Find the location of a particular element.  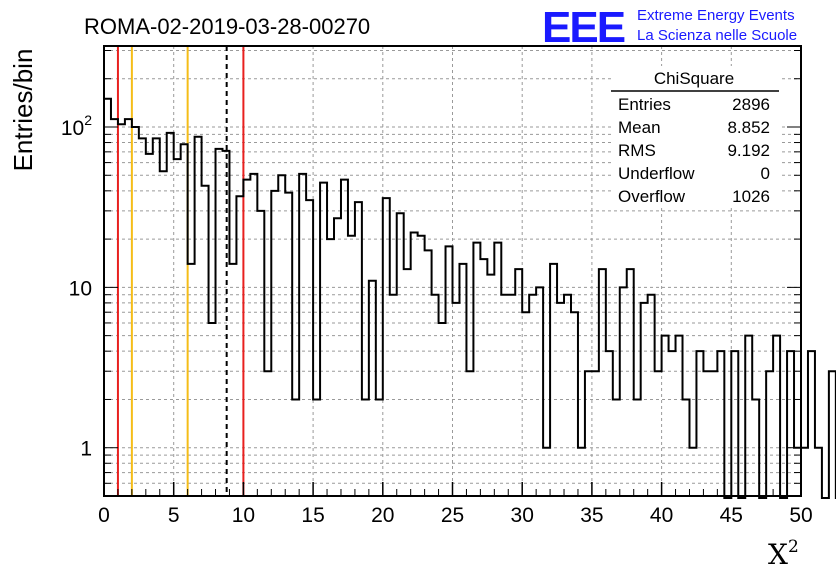

stats-title: ChiSquare is located at coordinates (694, 78).